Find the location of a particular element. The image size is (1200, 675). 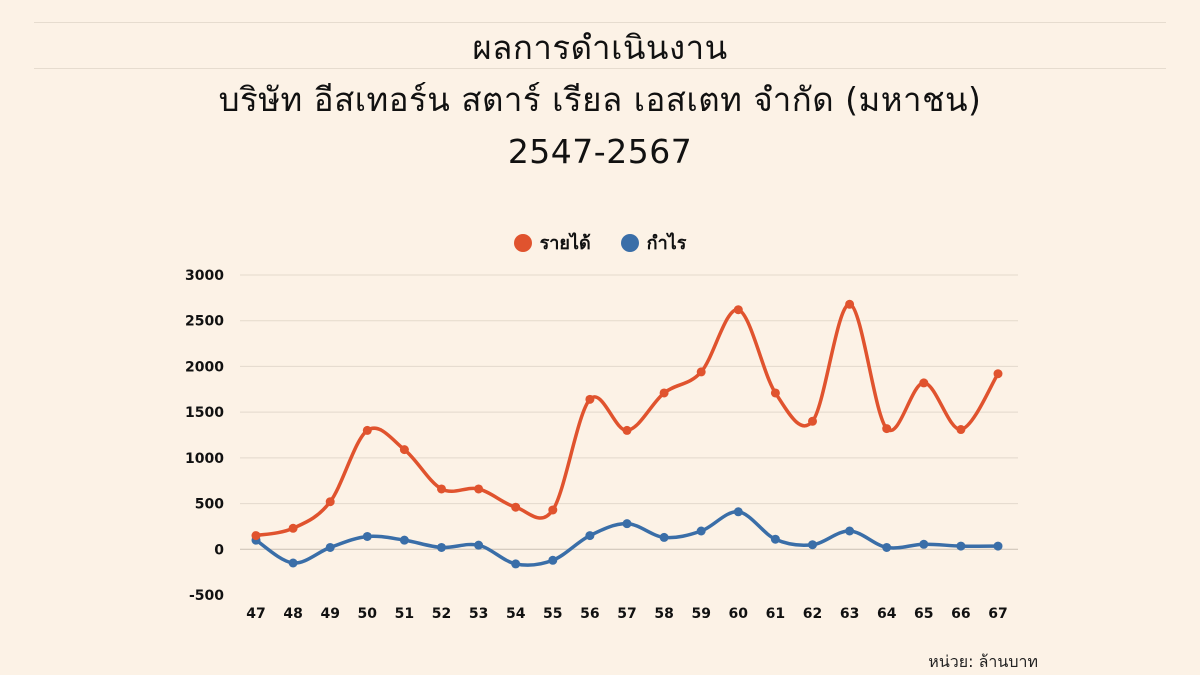

x-tick-label: 61 is located at coordinates (775, 614).